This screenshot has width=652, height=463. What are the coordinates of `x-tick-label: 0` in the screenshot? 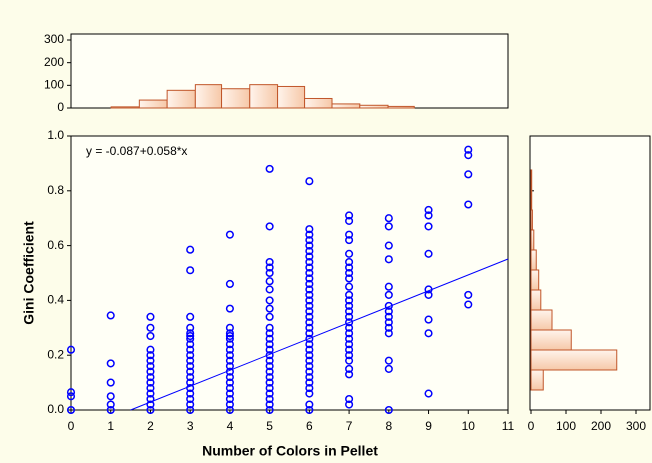 It's located at (71, 426).